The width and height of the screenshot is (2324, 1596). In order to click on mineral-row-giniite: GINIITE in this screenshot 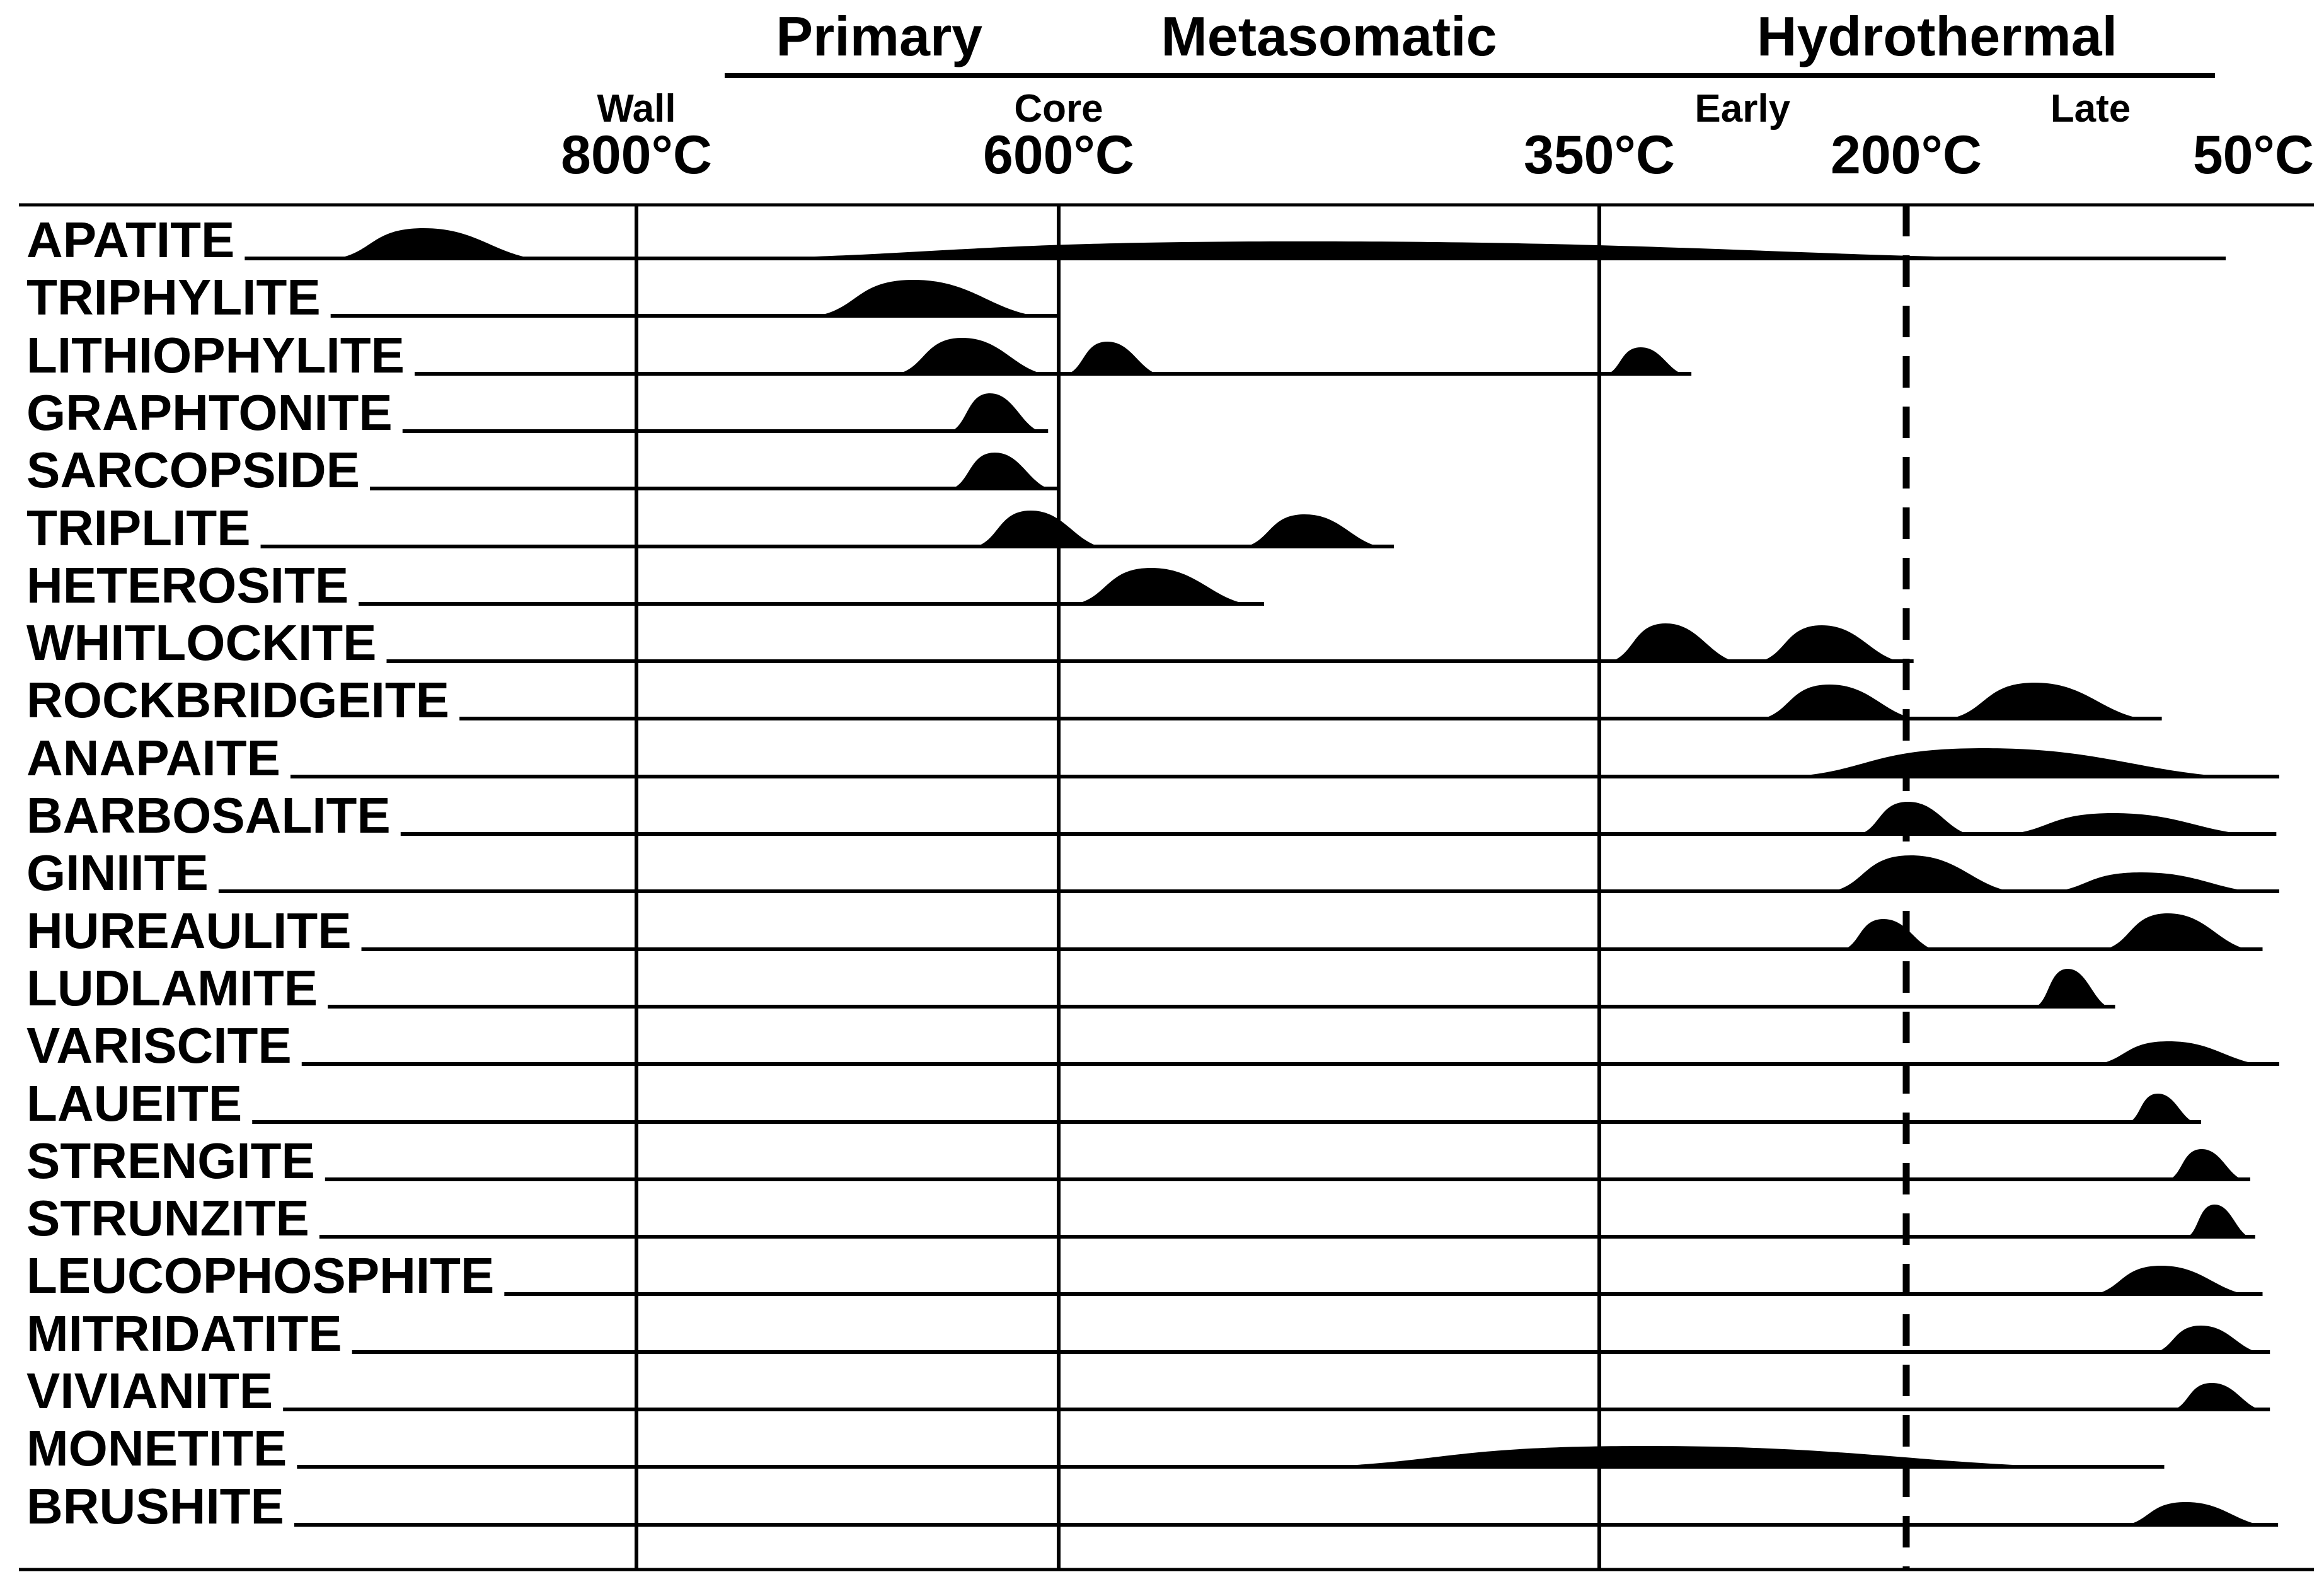, I will do `click(1152, 873)`.